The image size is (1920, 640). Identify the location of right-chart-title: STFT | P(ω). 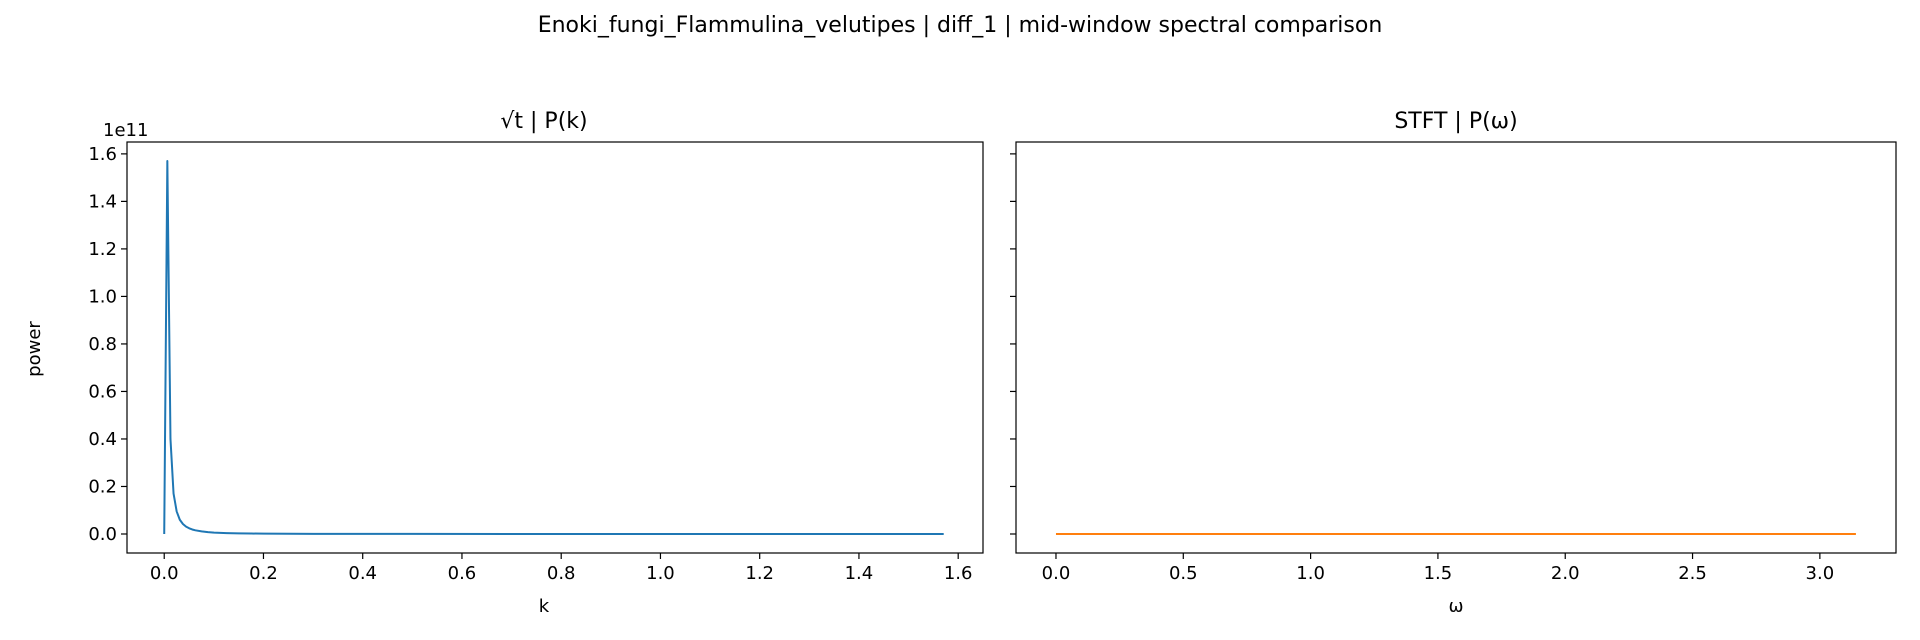
(1455, 121).